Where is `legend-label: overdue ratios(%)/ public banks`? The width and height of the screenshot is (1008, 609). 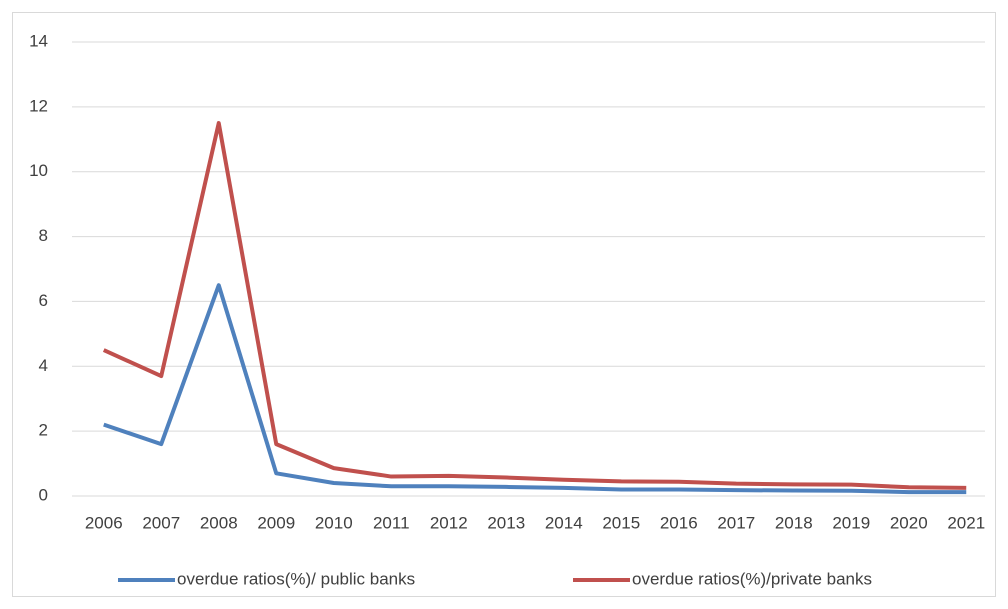
legend-label: overdue ratios(%)/ public banks is located at coordinates (296, 578).